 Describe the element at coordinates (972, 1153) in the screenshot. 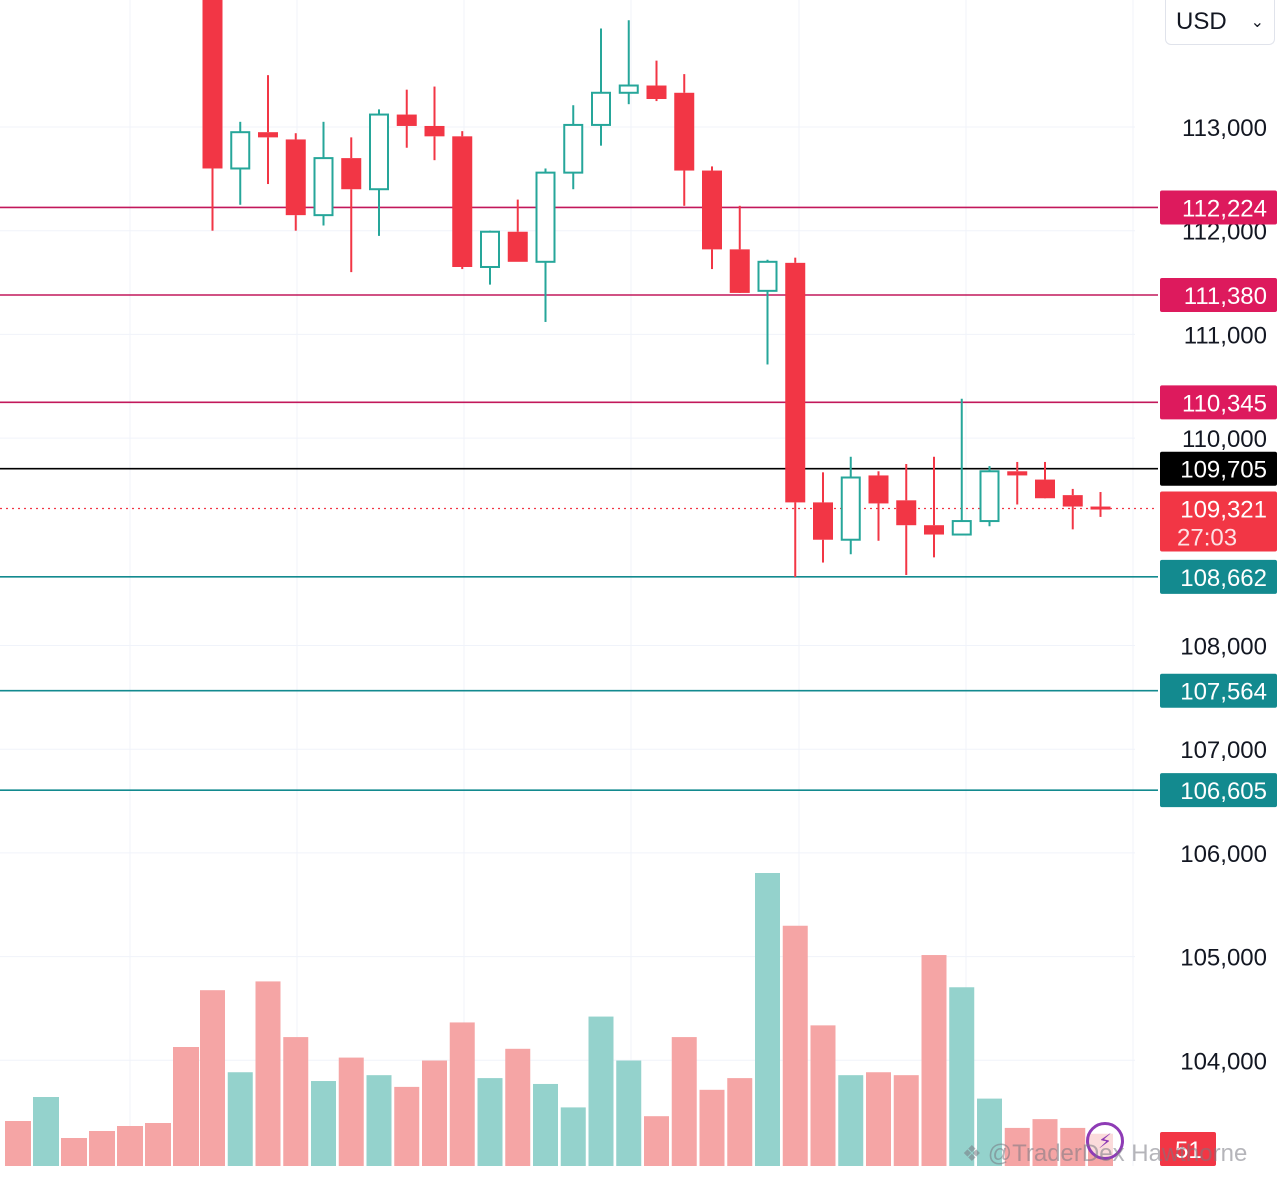

I see `binance-logo-icon: ❖` at that location.